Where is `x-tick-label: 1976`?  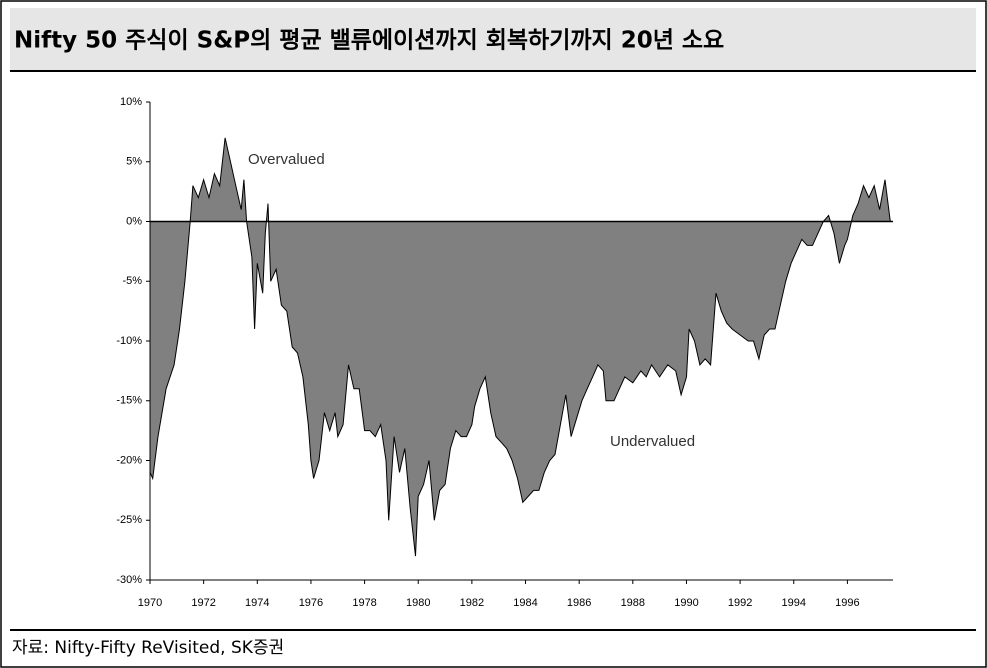 x-tick-label: 1976 is located at coordinates (311, 603).